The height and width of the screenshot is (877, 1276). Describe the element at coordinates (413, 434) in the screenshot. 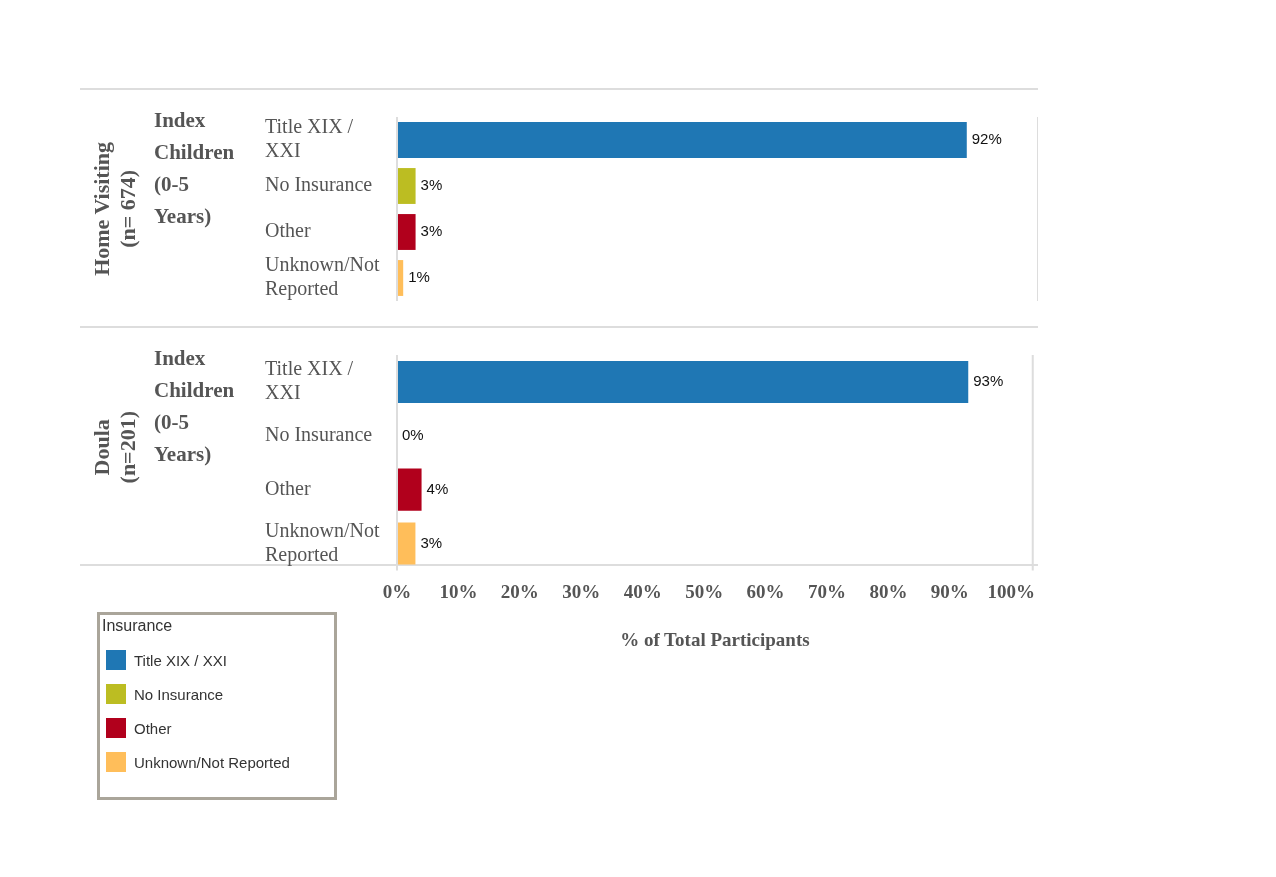

I see `data-label: 0%` at that location.